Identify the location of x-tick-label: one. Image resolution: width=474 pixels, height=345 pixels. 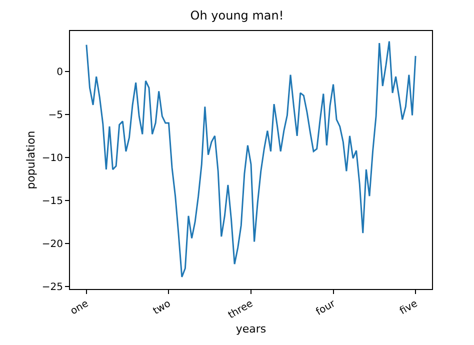
(79, 308).